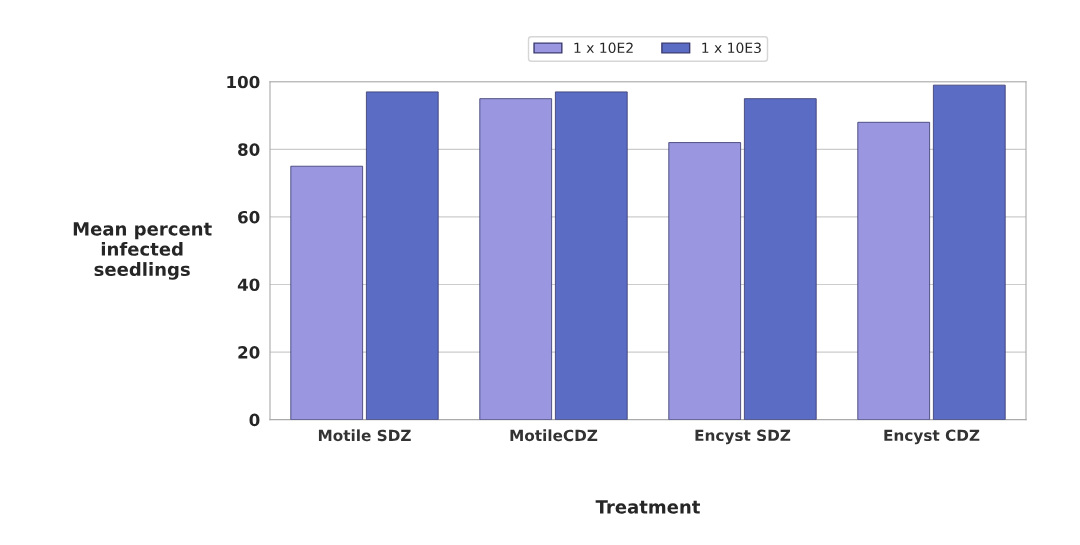 The width and height of the screenshot is (1080, 545). I want to click on x-axis-title: Treatment, so click(648, 507).